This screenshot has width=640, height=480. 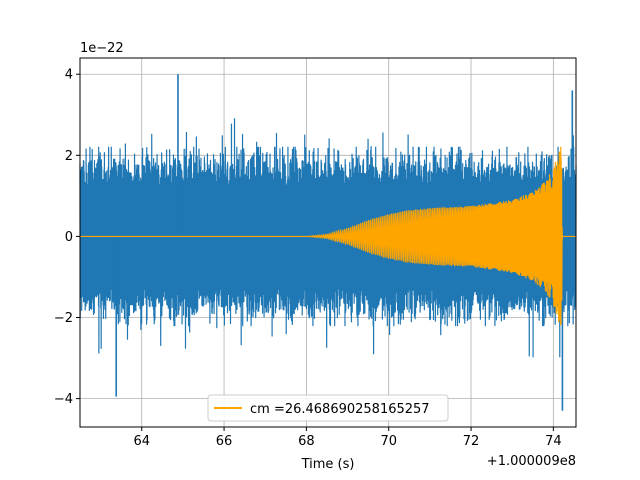 I want to click on legend-box, so click(x=328, y=408).